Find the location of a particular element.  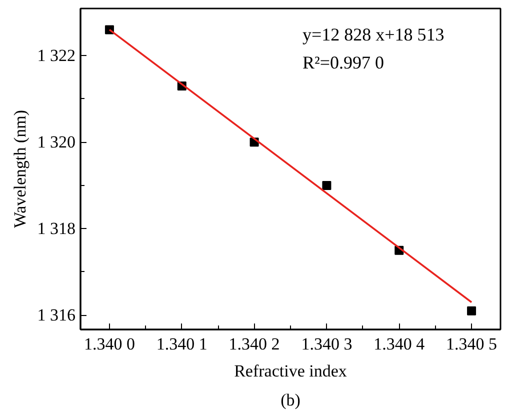

y-tick-label: 1 316 is located at coordinates (56, 315).